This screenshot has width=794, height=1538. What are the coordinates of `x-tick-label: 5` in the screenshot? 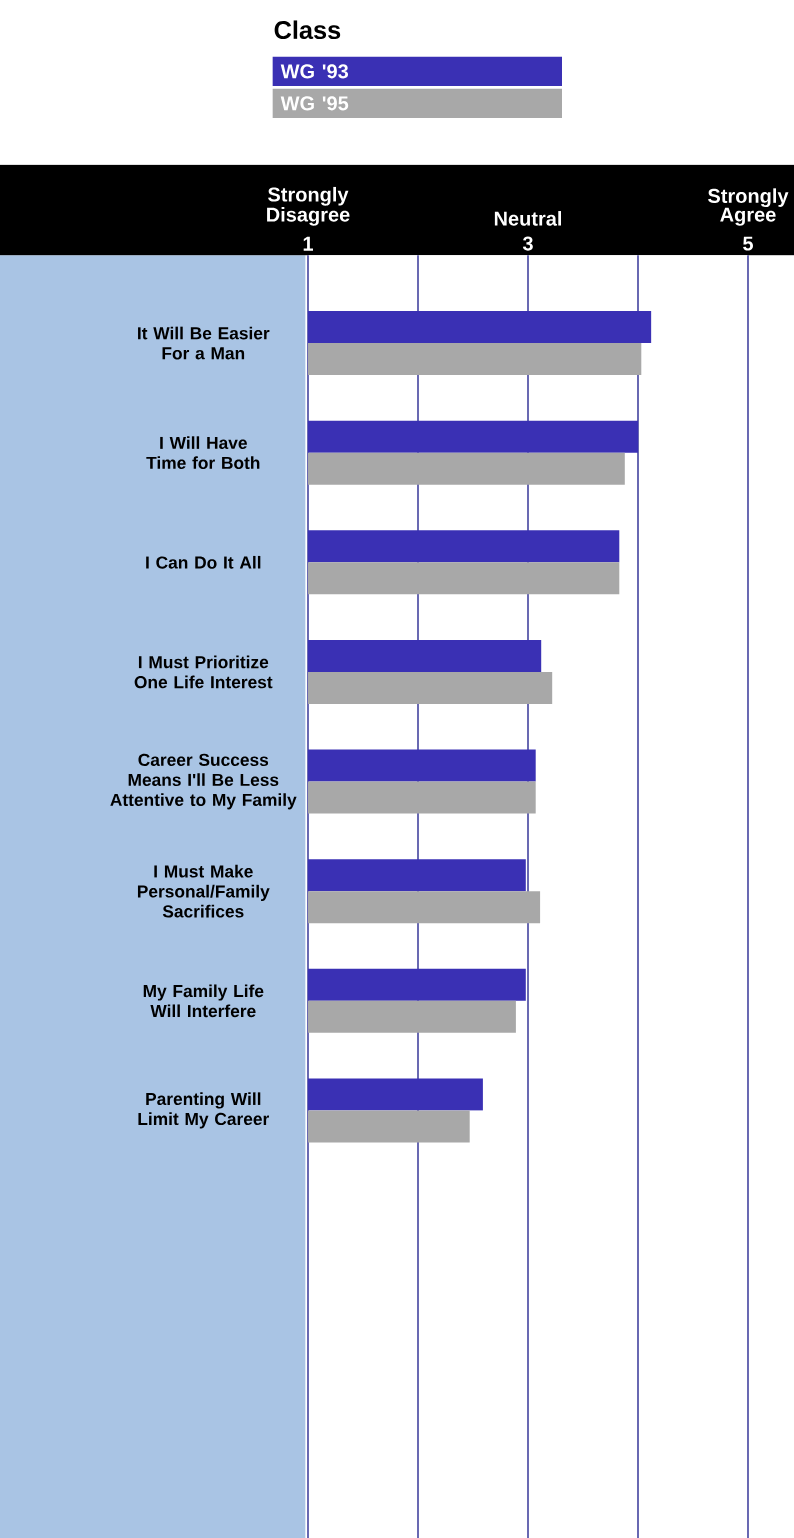 It's located at (748, 243).